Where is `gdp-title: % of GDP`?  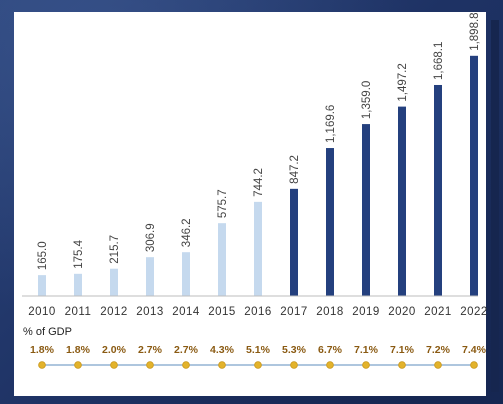
gdp-title: % of GDP is located at coordinates (47, 332).